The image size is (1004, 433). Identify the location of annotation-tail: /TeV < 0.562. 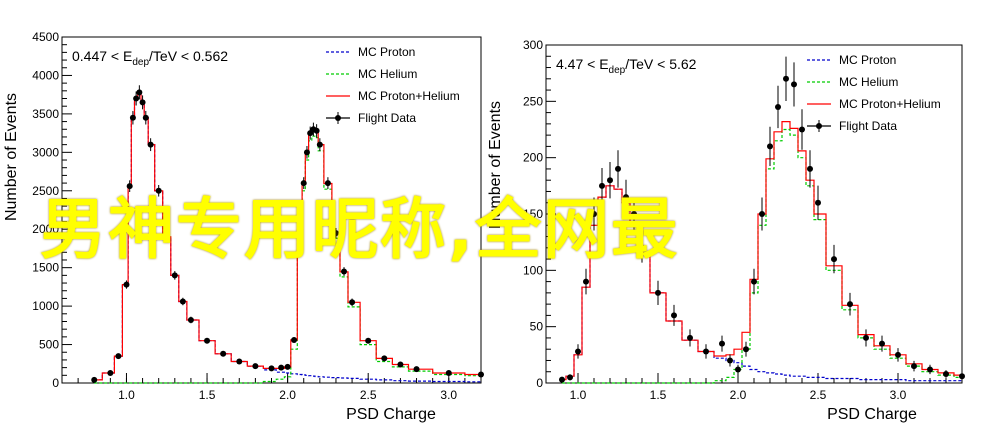
(188, 56).